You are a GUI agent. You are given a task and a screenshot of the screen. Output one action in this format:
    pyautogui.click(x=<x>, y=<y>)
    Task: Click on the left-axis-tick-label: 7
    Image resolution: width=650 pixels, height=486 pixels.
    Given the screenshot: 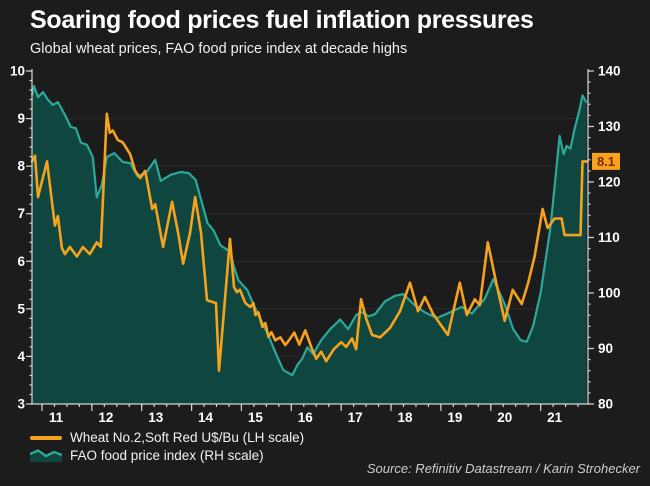 What is the action you would take?
    pyautogui.click(x=21, y=213)
    